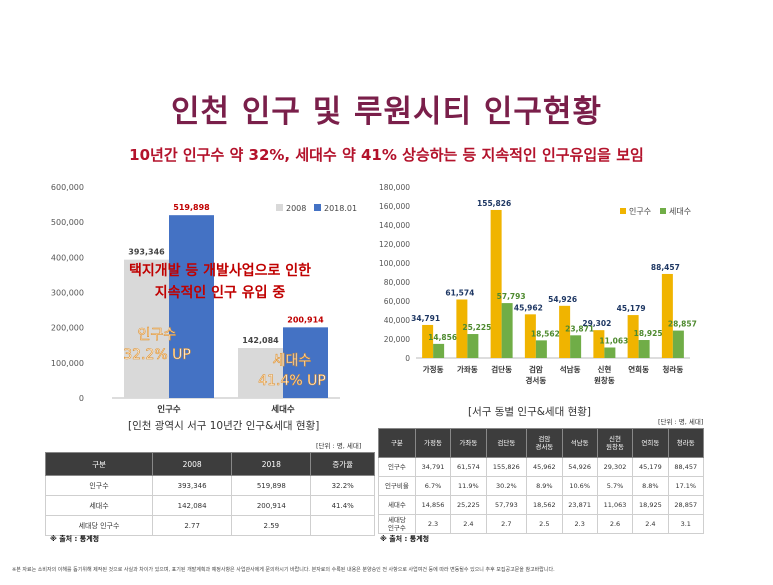  I want to click on table-cell: 54,926, so click(579, 467).